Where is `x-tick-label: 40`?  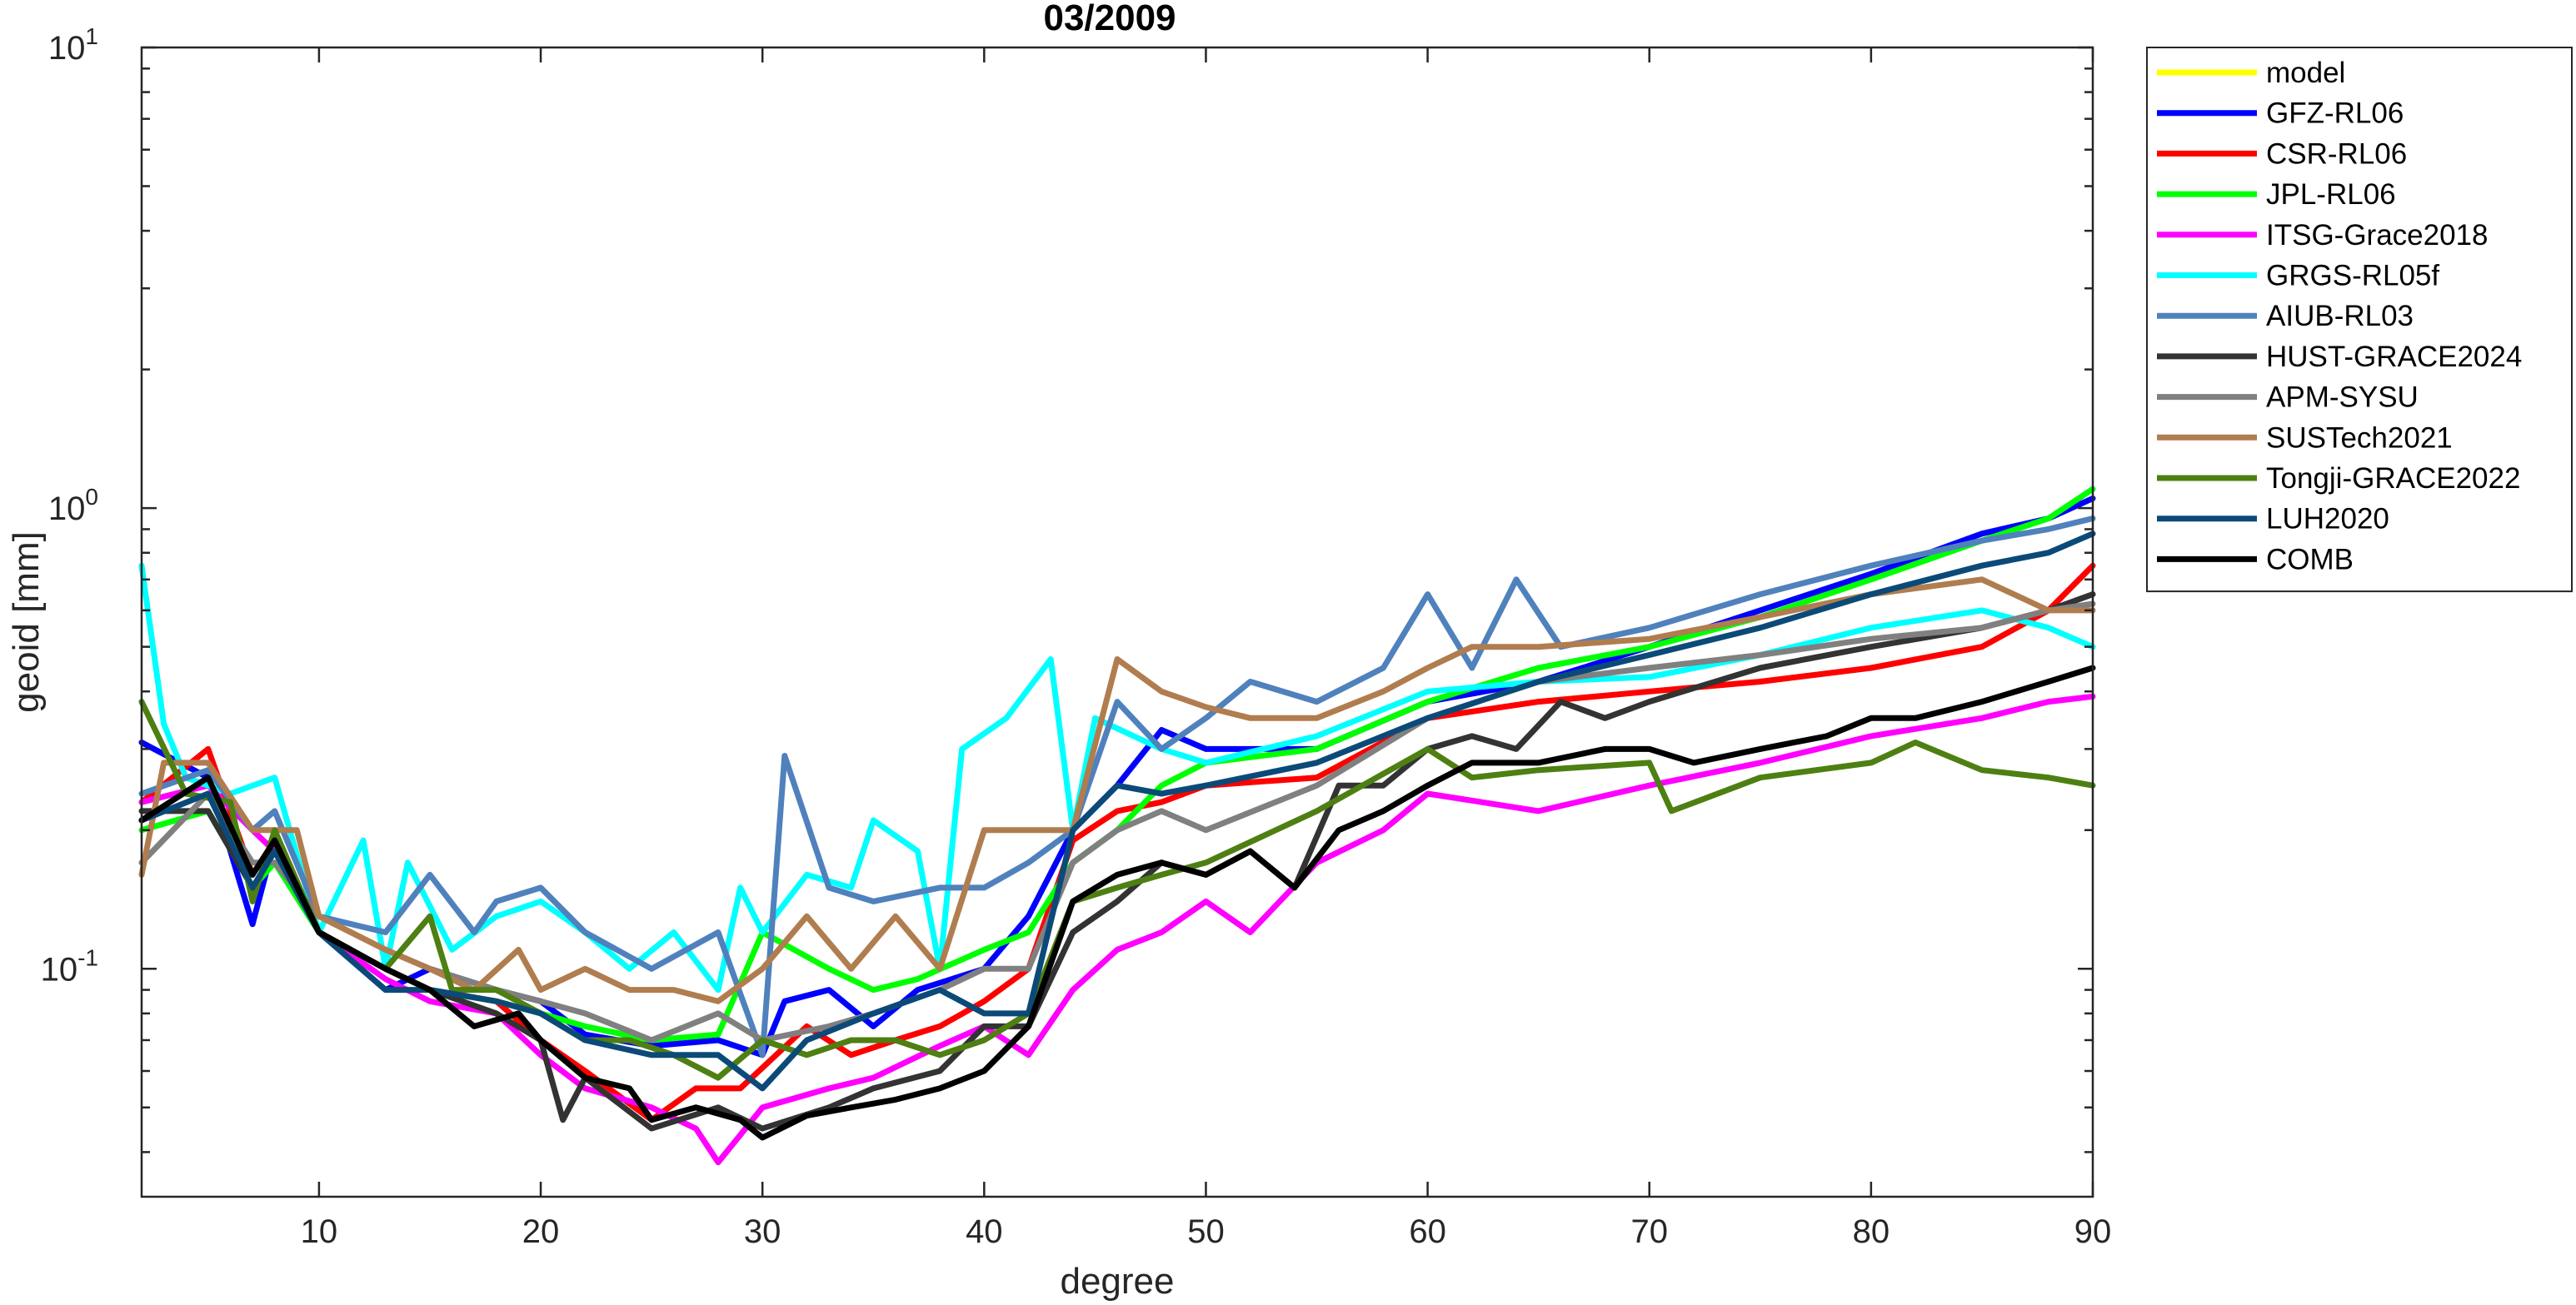 x-tick-label: 40 is located at coordinates (984, 1231).